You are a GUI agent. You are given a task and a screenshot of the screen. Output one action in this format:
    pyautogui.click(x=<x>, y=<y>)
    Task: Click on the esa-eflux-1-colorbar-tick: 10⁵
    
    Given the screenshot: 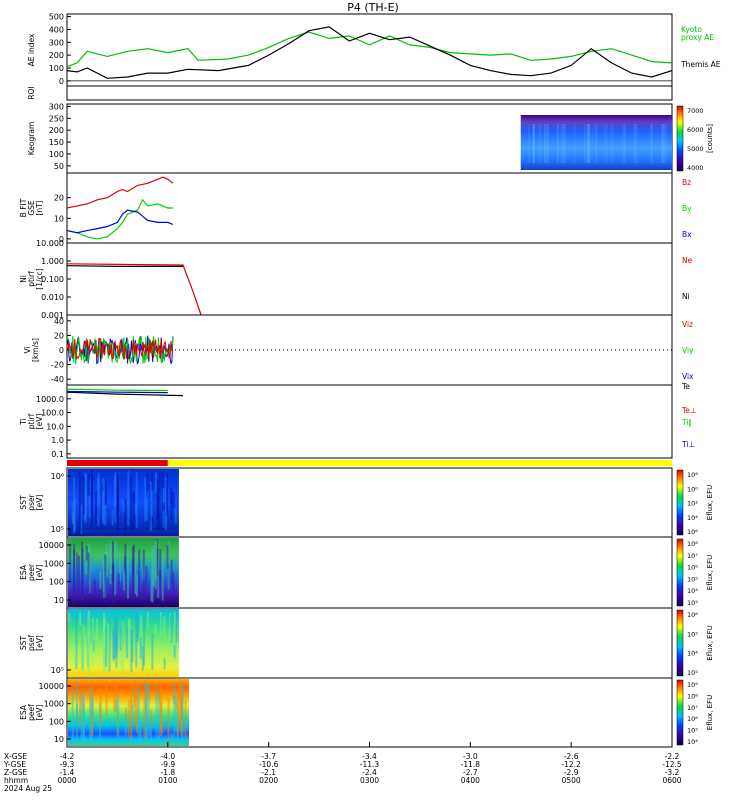 What is the action you would take?
    pyautogui.click(x=692, y=579)
    